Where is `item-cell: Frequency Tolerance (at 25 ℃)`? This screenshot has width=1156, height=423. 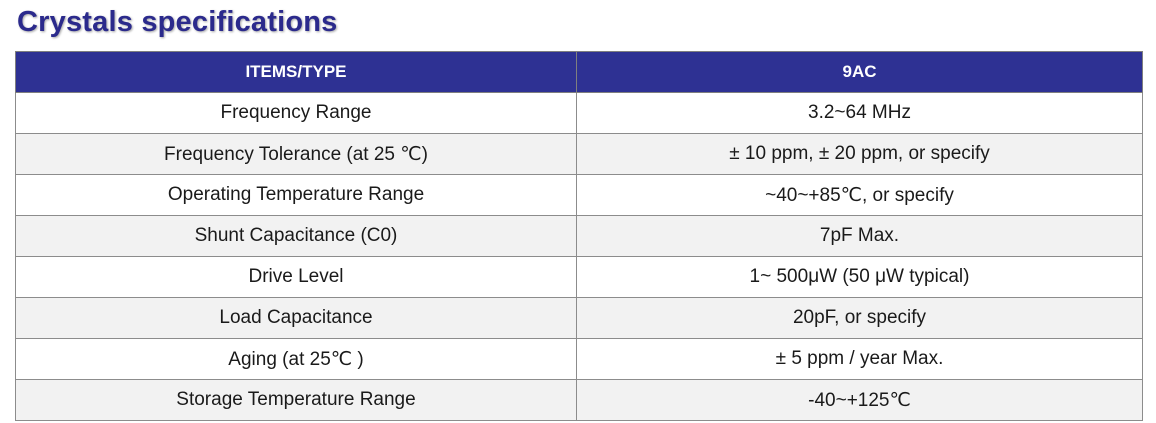 item-cell: Frequency Tolerance (at 25 ℃) is located at coordinates (296, 154).